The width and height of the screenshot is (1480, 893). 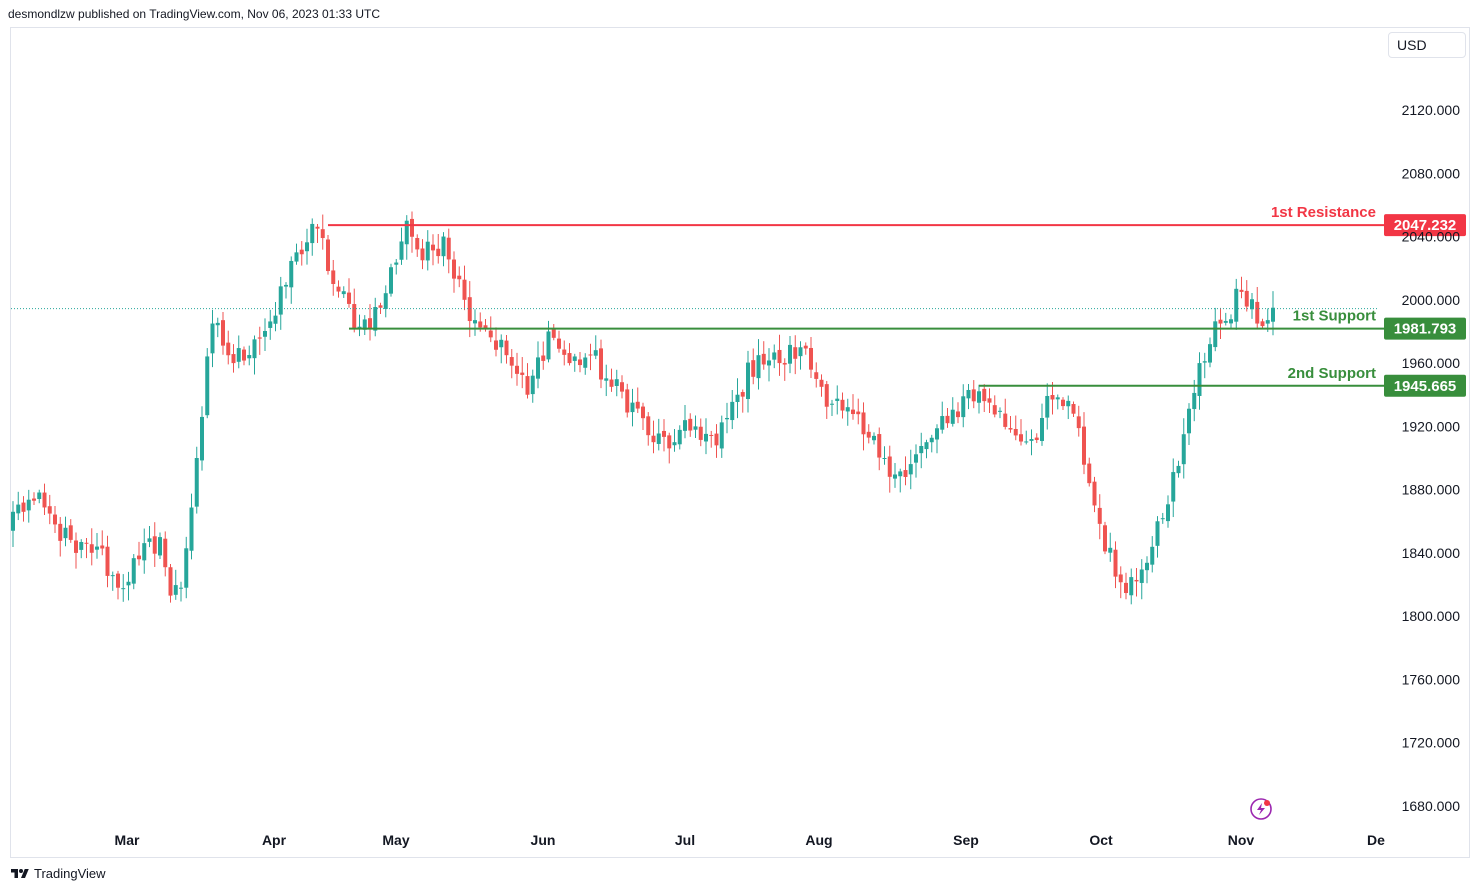 What do you see at coordinates (907, 324) in the screenshot?
I see `1st-support-level: 1st Support 1981.793` at bounding box center [907, 324].